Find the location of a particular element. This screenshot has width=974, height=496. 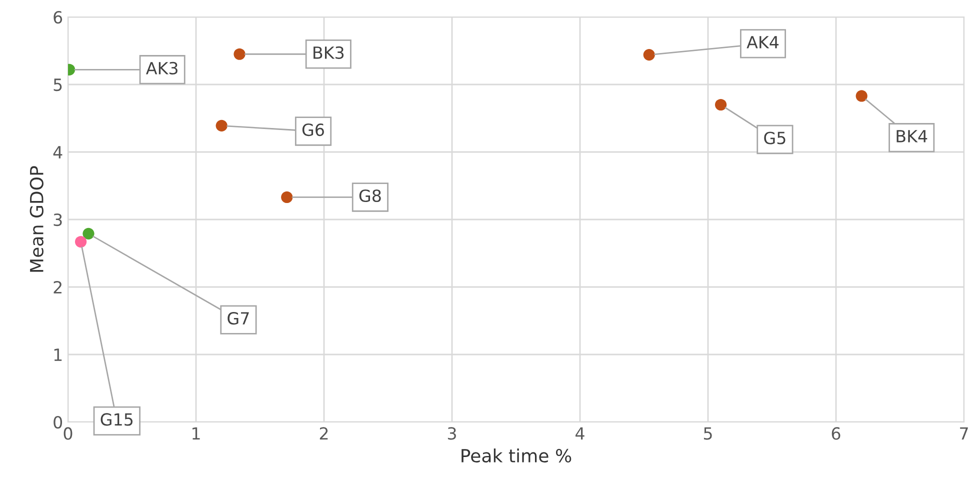

x-tick-label: 0 is located at coordinates (68, 433).